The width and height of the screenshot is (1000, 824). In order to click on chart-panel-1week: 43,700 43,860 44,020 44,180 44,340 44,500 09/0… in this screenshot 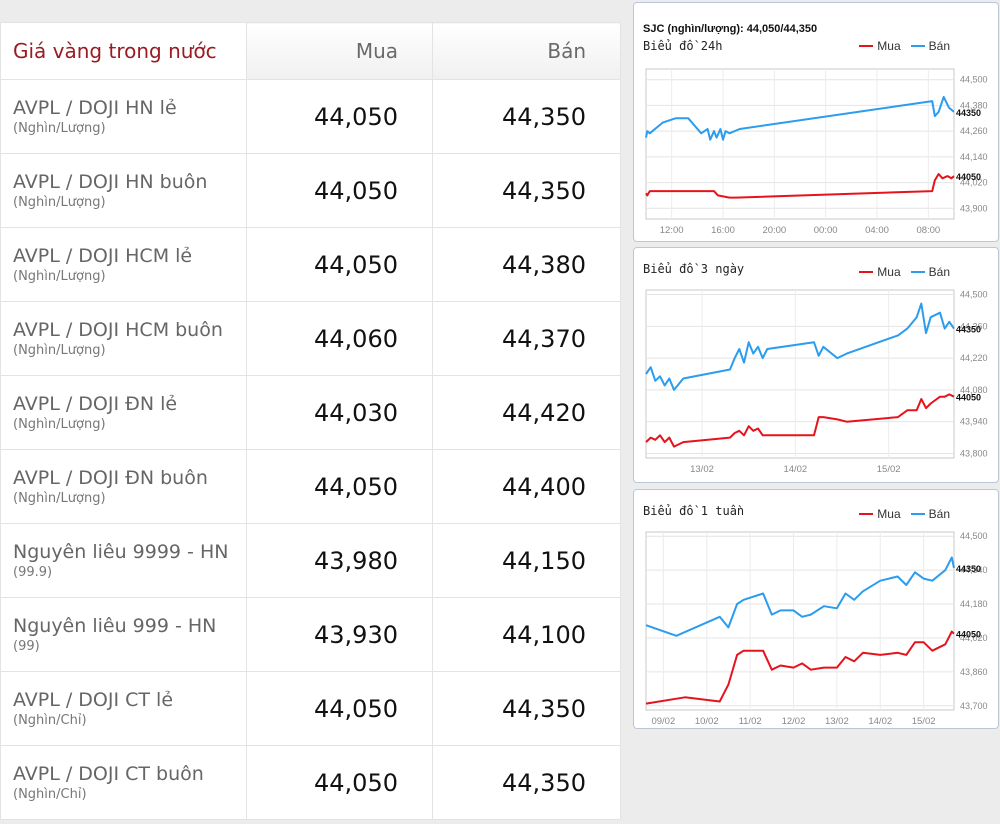, I will do `click(816, 609)`.